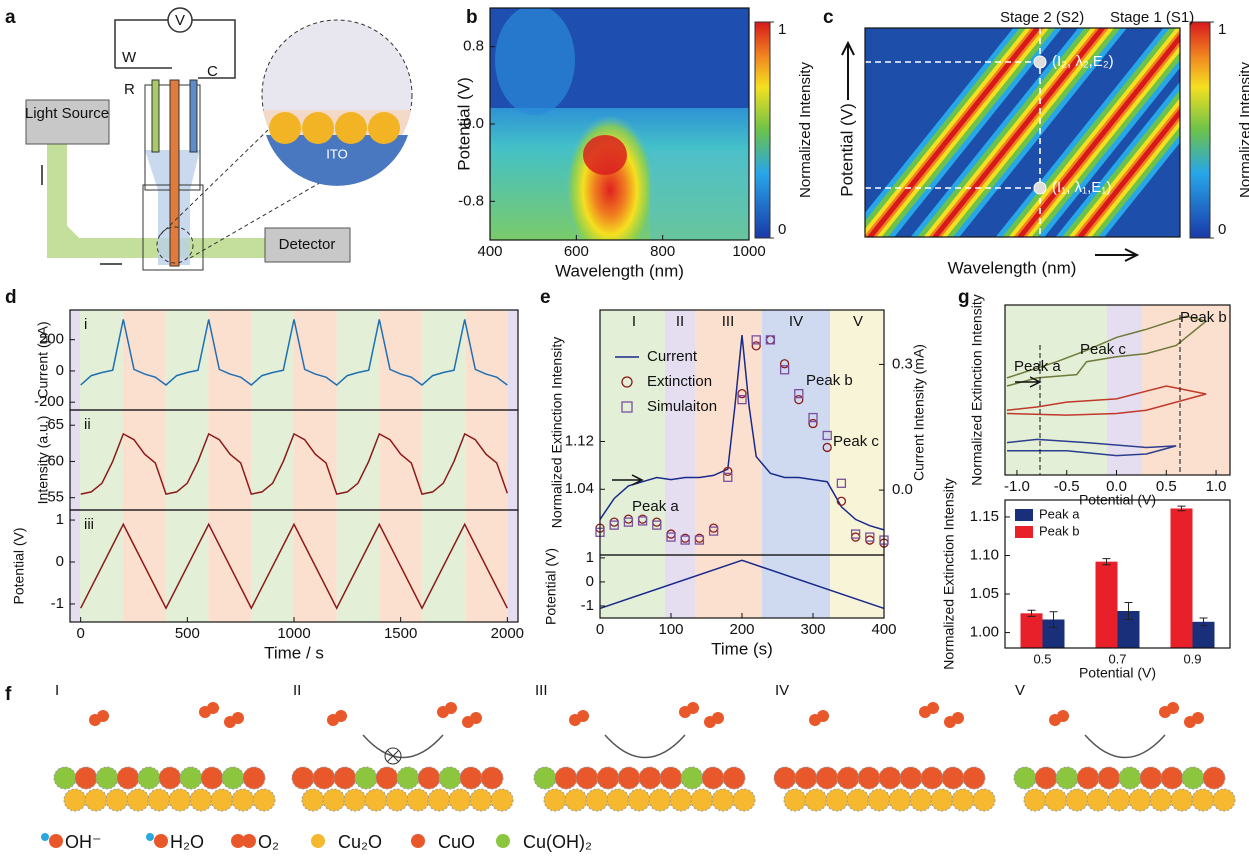  Describe the element at coordinates (318, 128) in the screenshot. I see `particle` at that location.